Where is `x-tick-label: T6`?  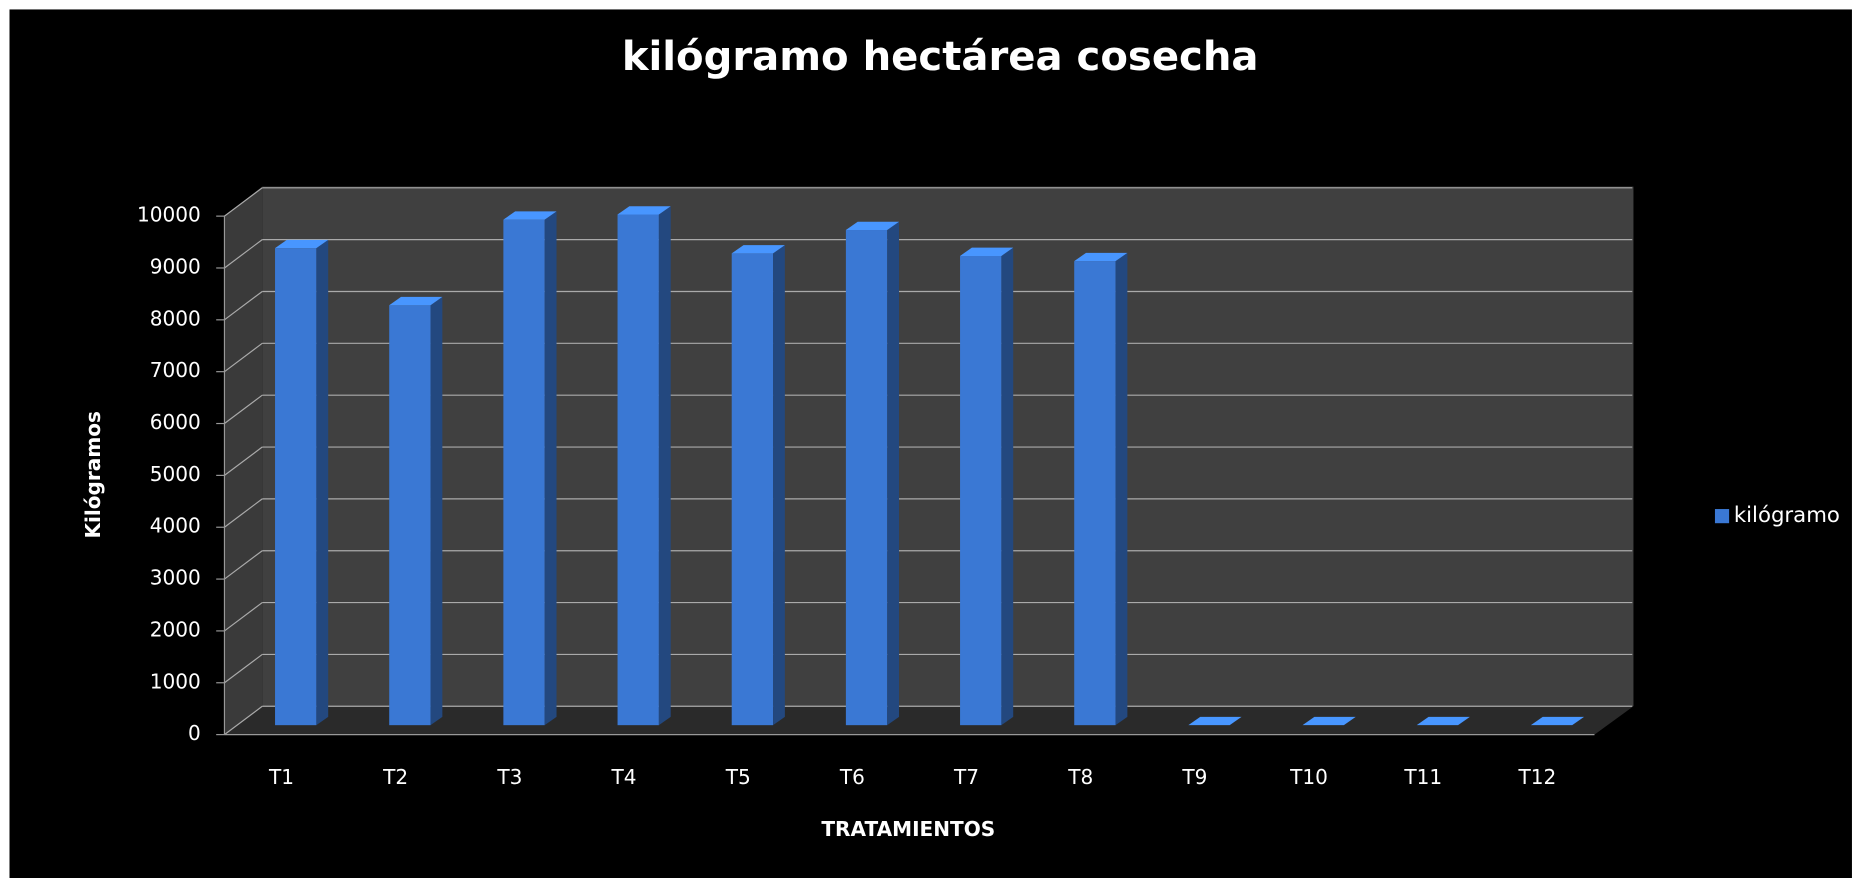 x-tick-label: T6 is located at coordinates (852, 777).